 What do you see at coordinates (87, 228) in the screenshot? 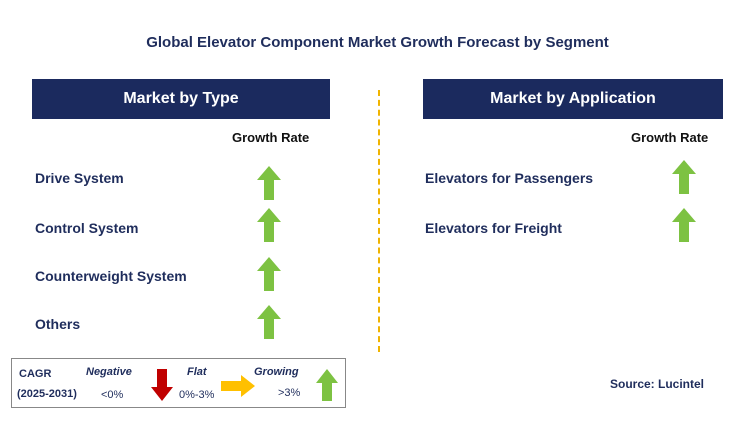
I see `type-label-control-system: Control System` at bounding box center [87, 228].